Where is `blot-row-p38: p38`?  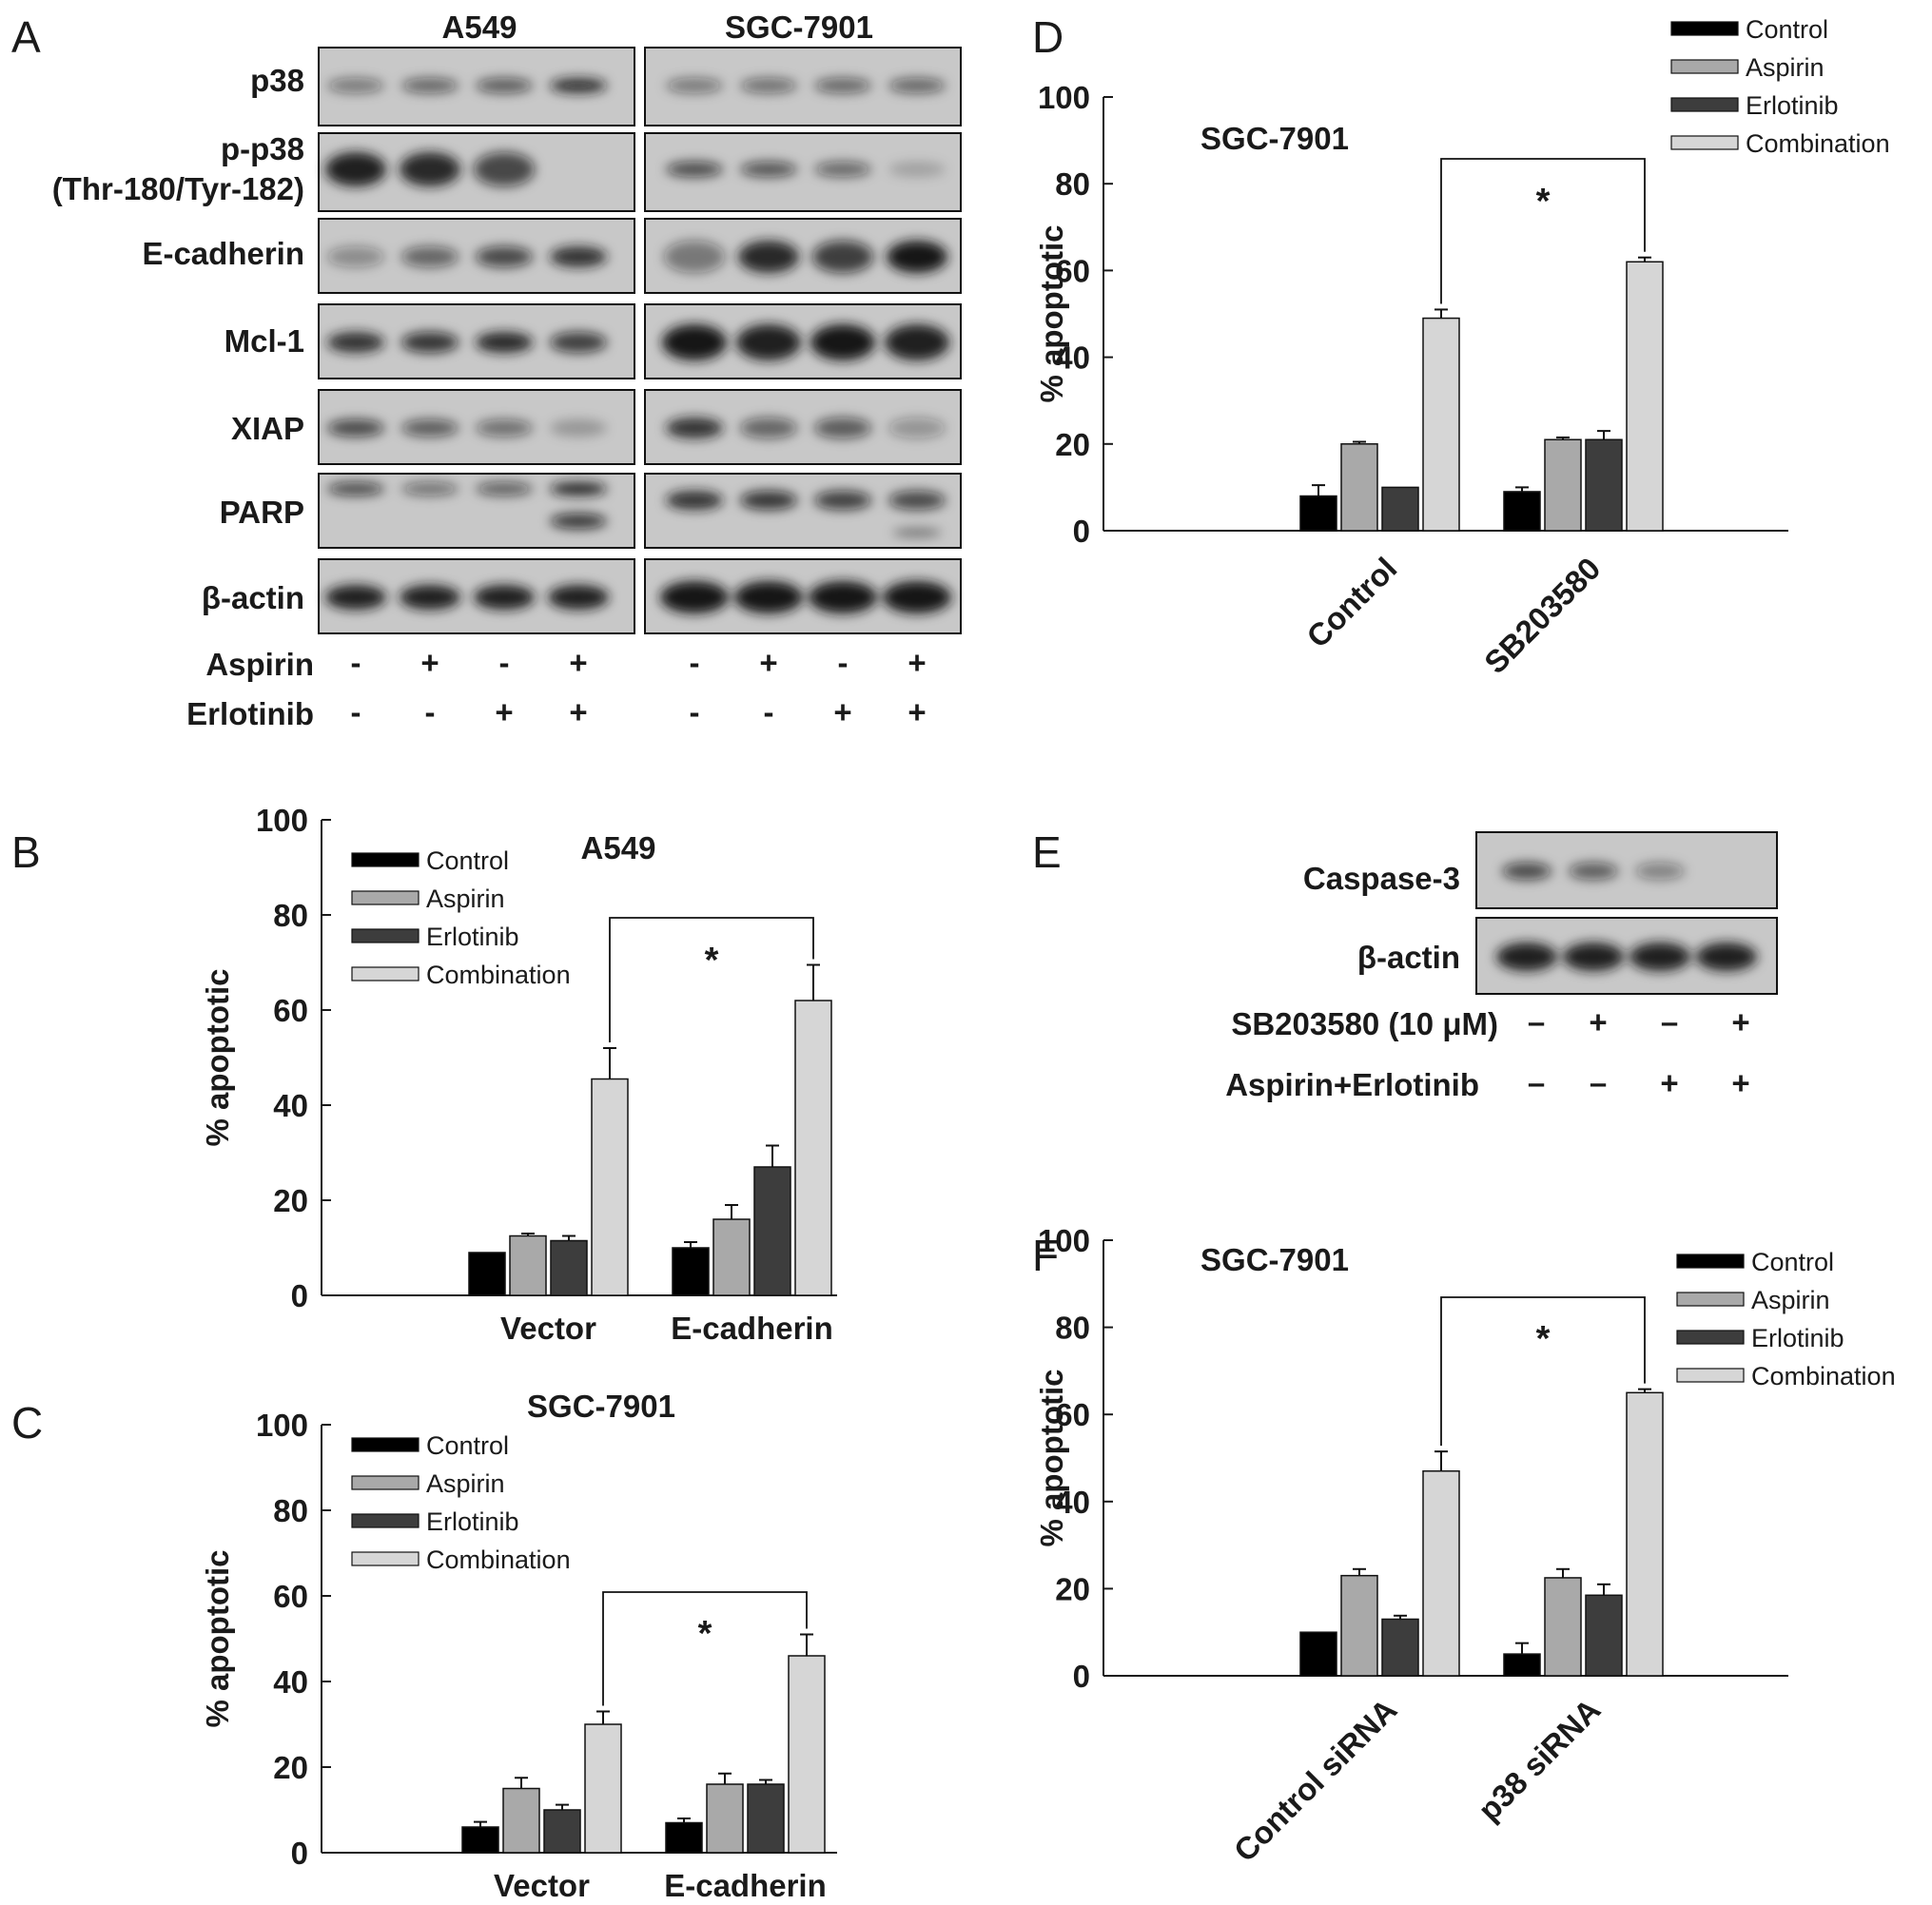 blot-row-p38: p38 is located at coordinates (606, 87).